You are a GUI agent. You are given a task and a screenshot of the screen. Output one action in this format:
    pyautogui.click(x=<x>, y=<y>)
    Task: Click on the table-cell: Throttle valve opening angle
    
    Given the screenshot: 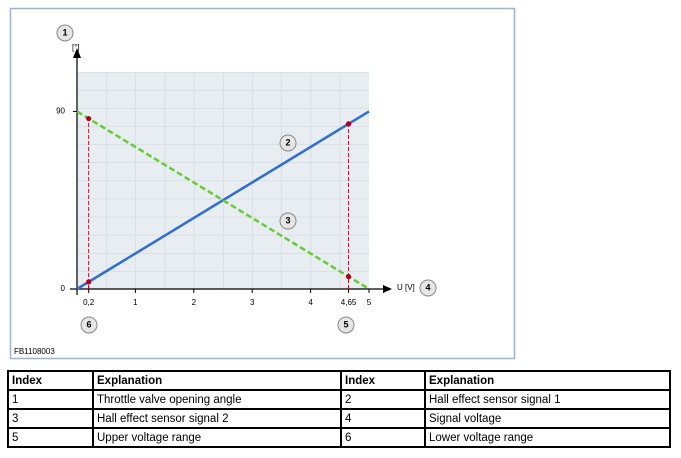 What is the action you would take?
    pyautogui.click(x=217, y=399)
    